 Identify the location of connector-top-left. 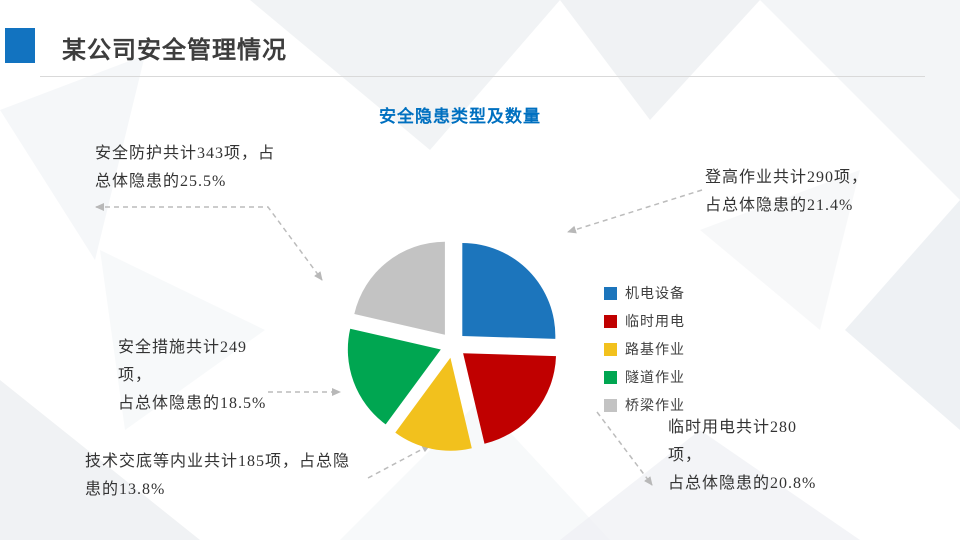
(209, 242).